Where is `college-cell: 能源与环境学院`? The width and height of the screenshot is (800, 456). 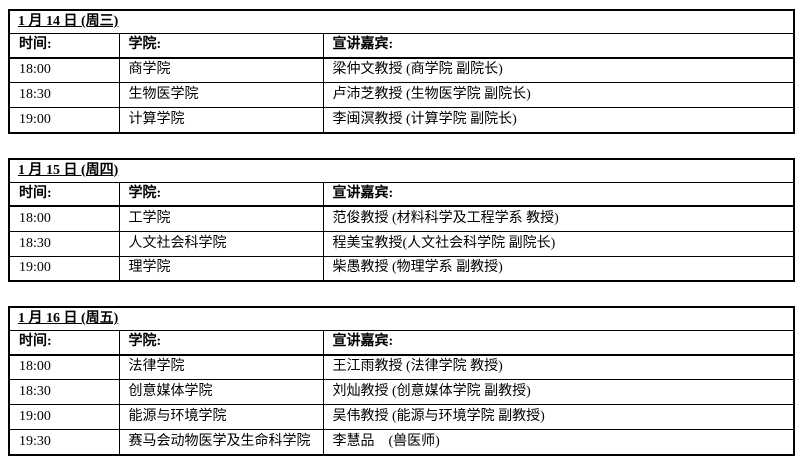 college-cell: 能源与环境学院 is located at coordinates (221, 417).